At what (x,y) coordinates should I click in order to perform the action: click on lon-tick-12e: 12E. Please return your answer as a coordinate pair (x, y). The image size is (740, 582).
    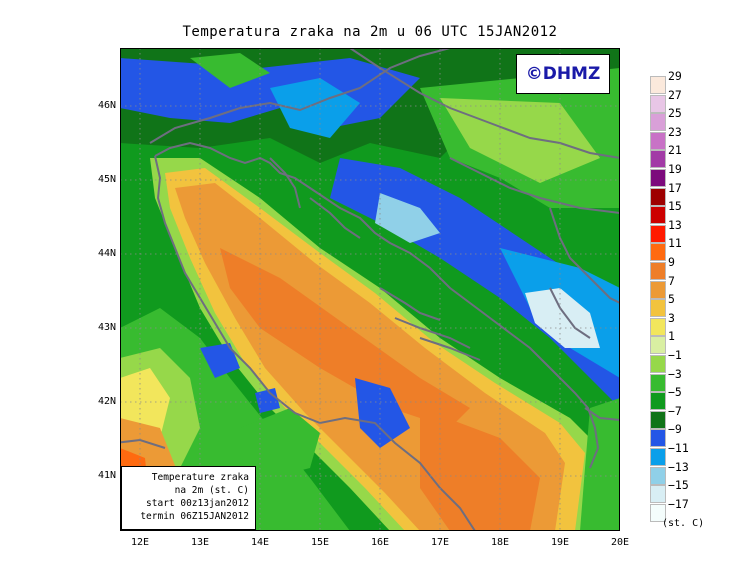
    Looking at the image, I should click on (140, 542).